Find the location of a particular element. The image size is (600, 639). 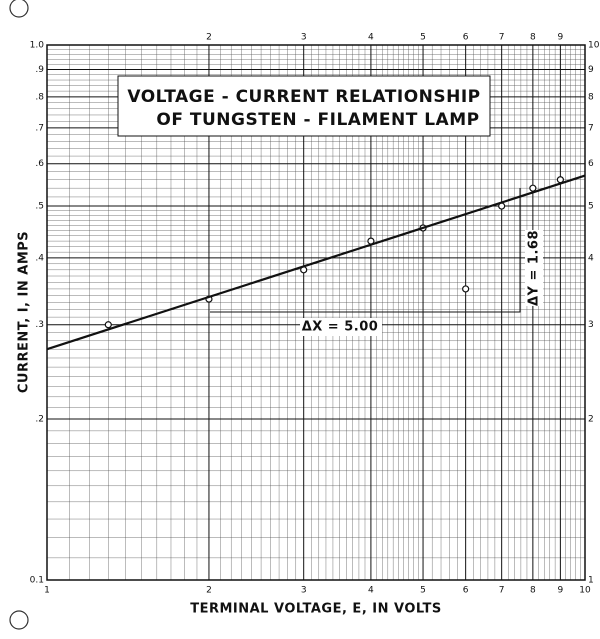

title-box is located at coordinates (304, 106).